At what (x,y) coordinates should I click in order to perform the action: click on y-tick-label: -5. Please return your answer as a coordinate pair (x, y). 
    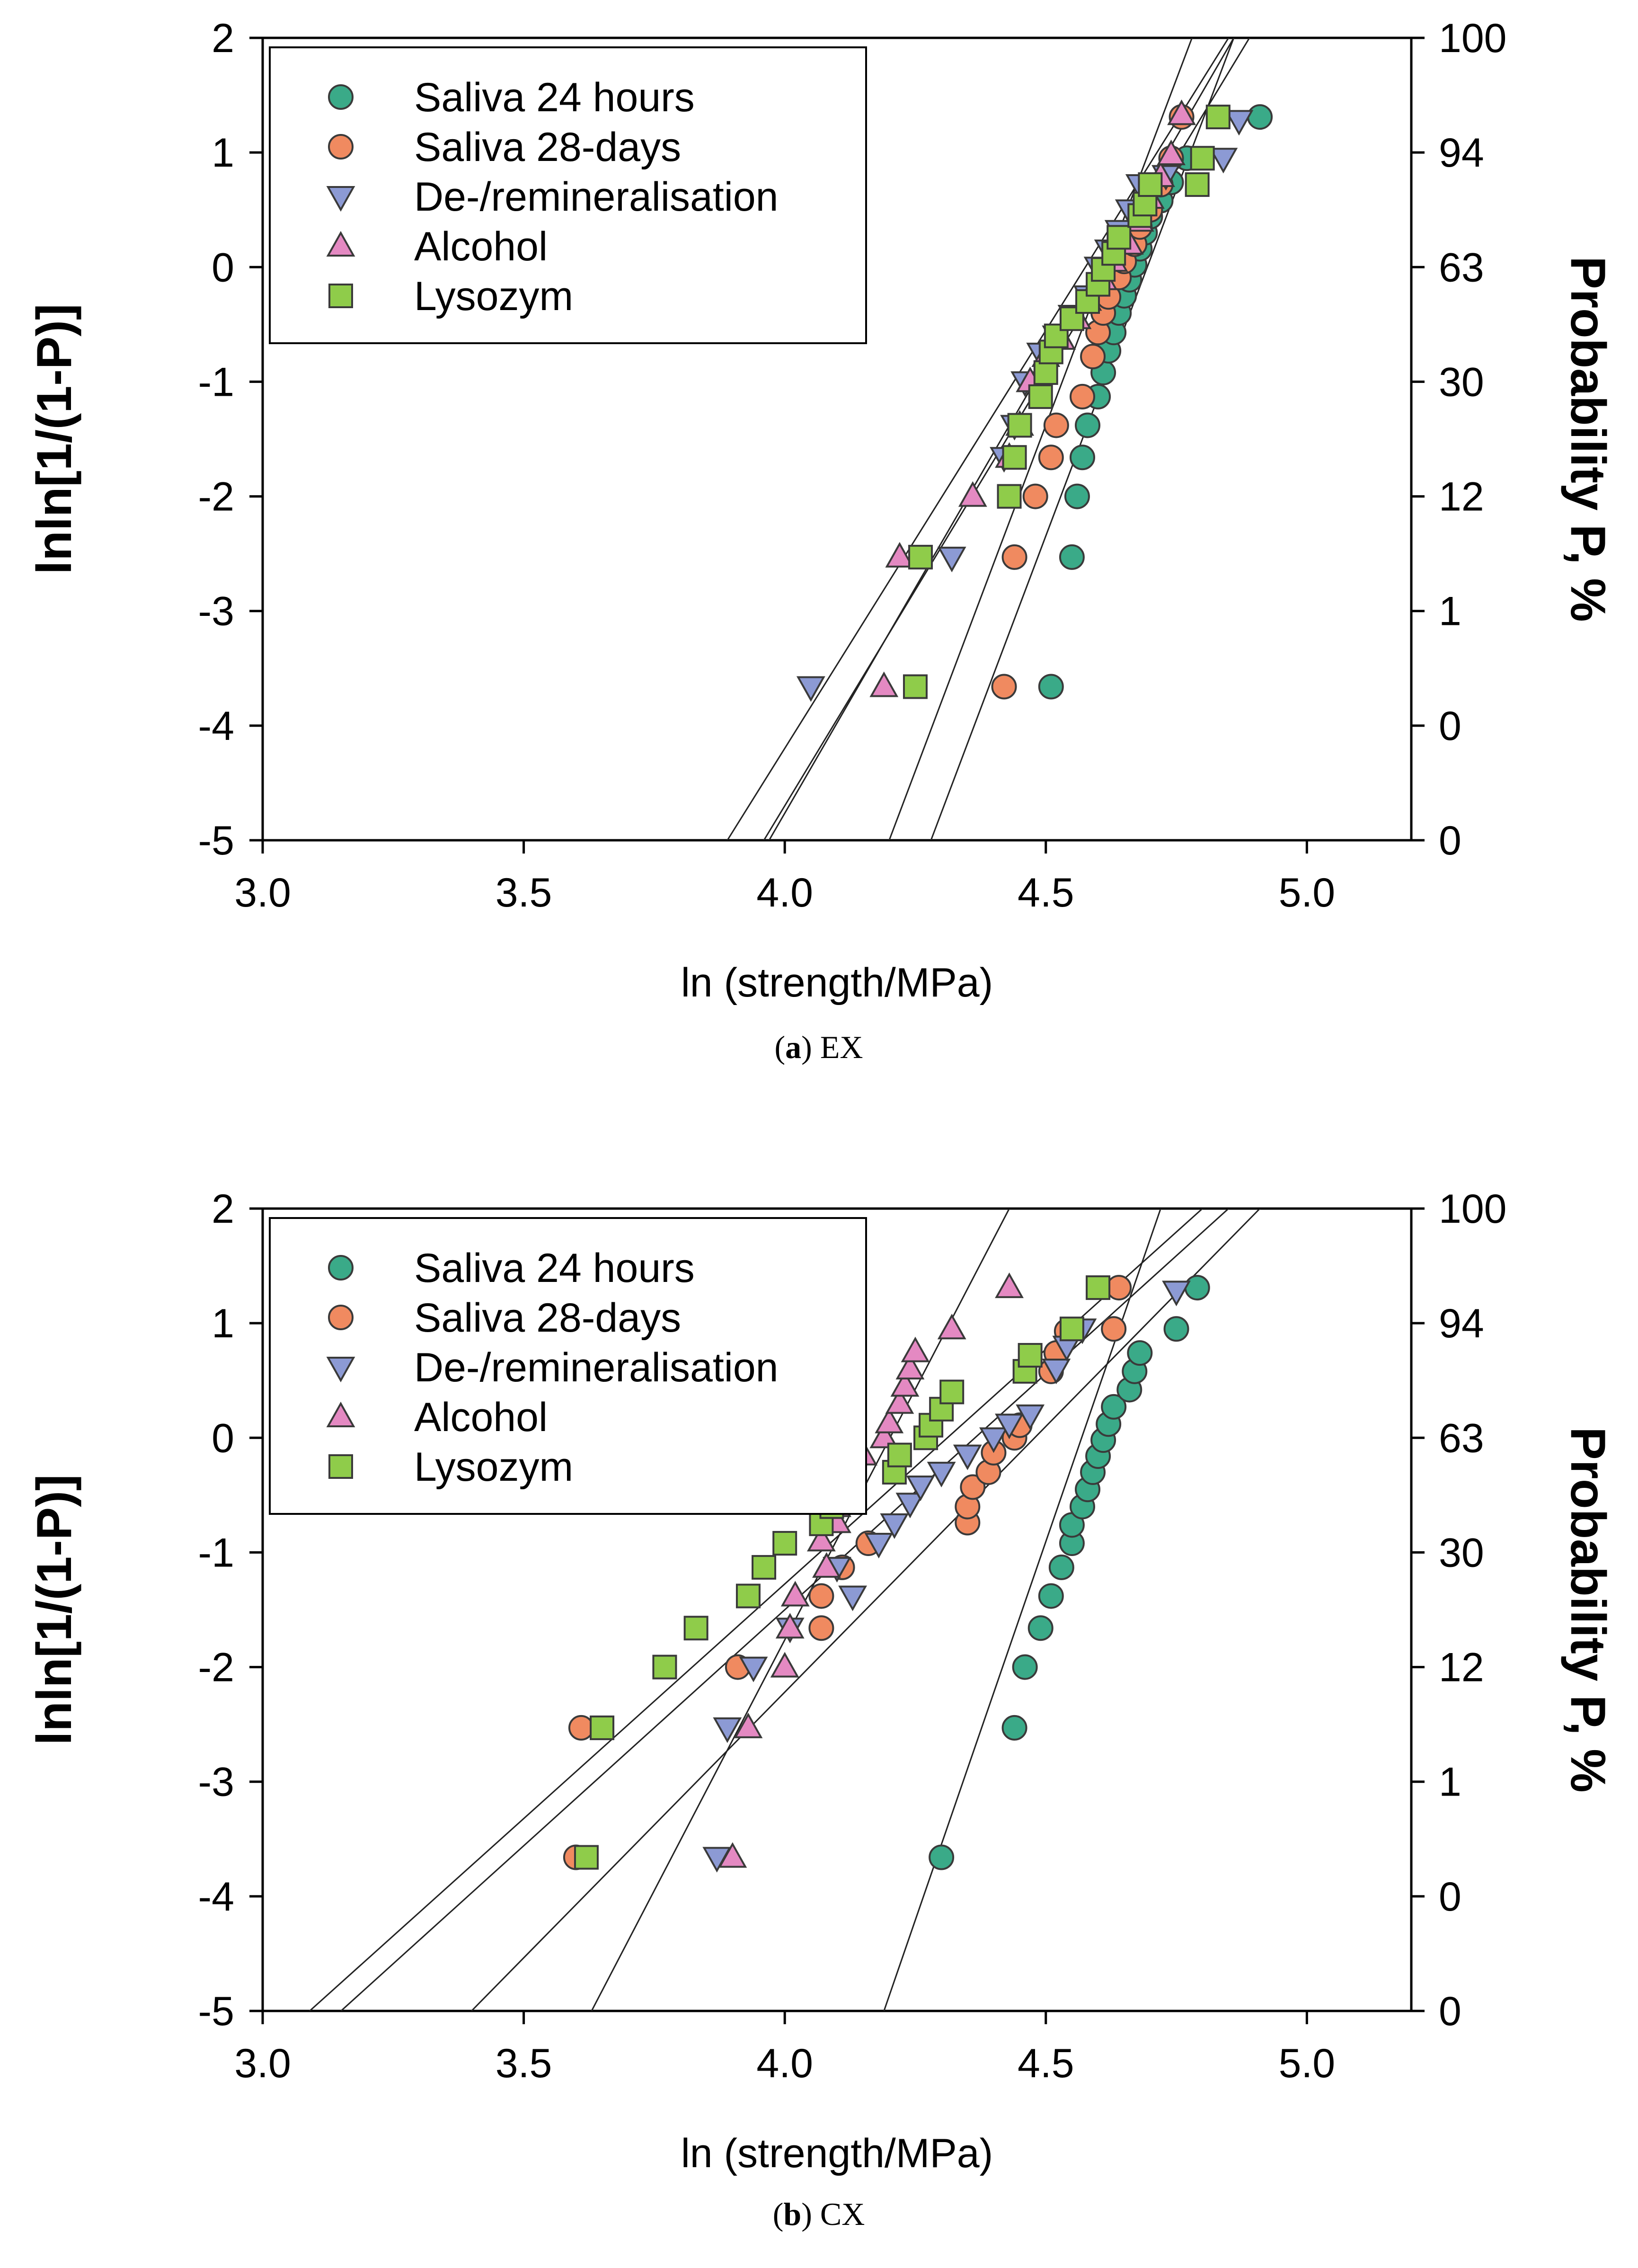
    Looking at the image, I should click on (216, 840).